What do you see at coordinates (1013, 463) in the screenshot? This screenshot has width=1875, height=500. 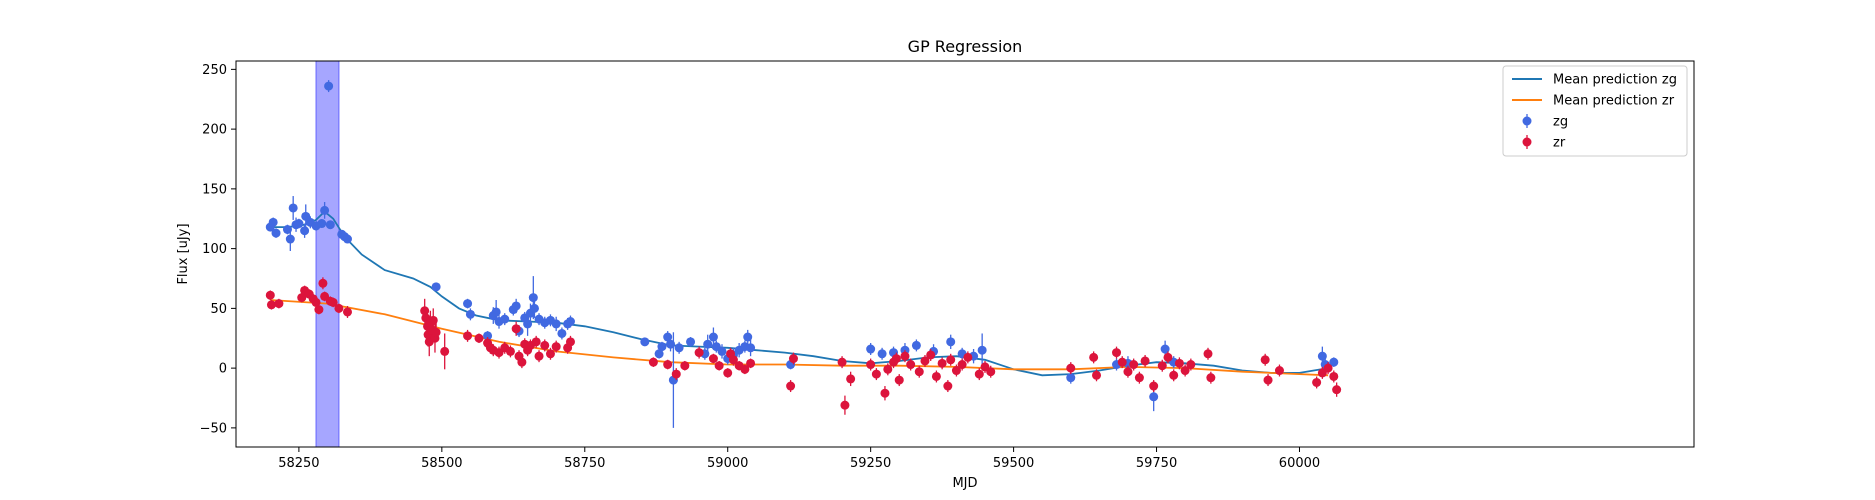 I see `x-tick-label: 59500` at bounding box center [1013, 463].